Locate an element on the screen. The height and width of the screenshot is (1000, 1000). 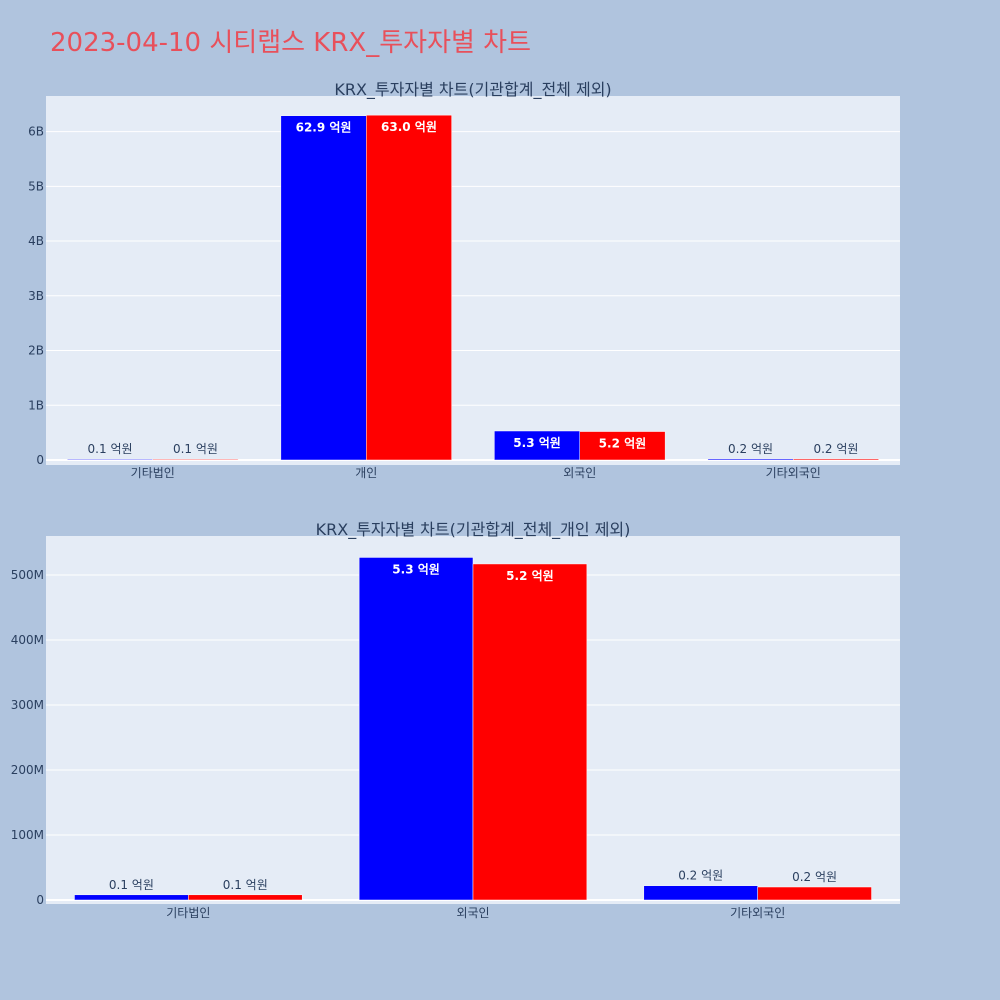
y-tick-label: 4B is located at coordinates (36, 241).